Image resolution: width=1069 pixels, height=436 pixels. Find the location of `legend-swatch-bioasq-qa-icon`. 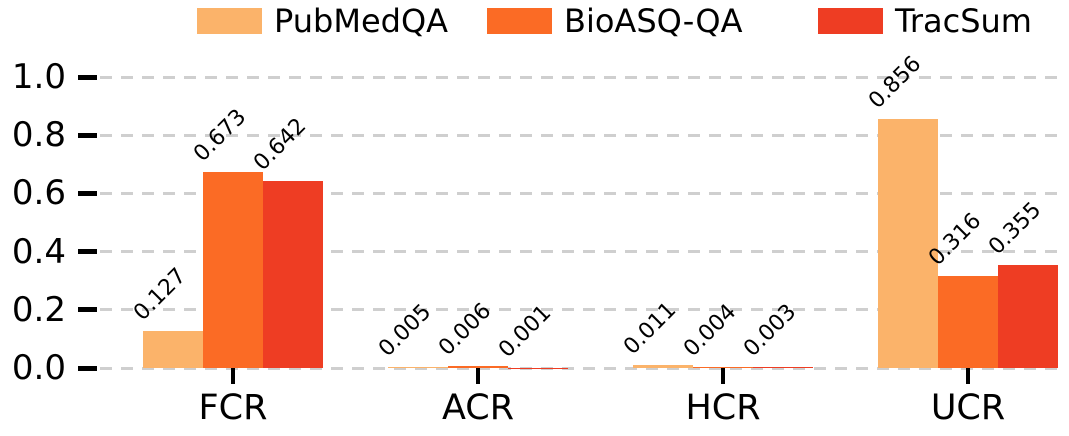

legend-swatch-bioasq-qa-icon is located at coordinates (519, 21).